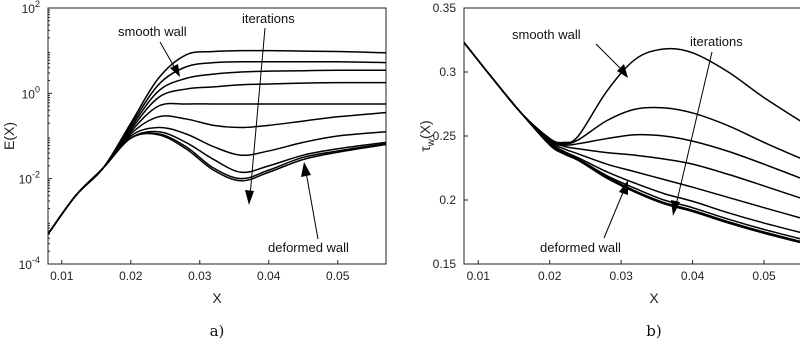 This screenshot has width=800, height=347. What do you see at coordinates (546, 34) in the screenshot?
I see `panel-b-smooth-wall-label: smooth wall` at bounding box center [546, 34].